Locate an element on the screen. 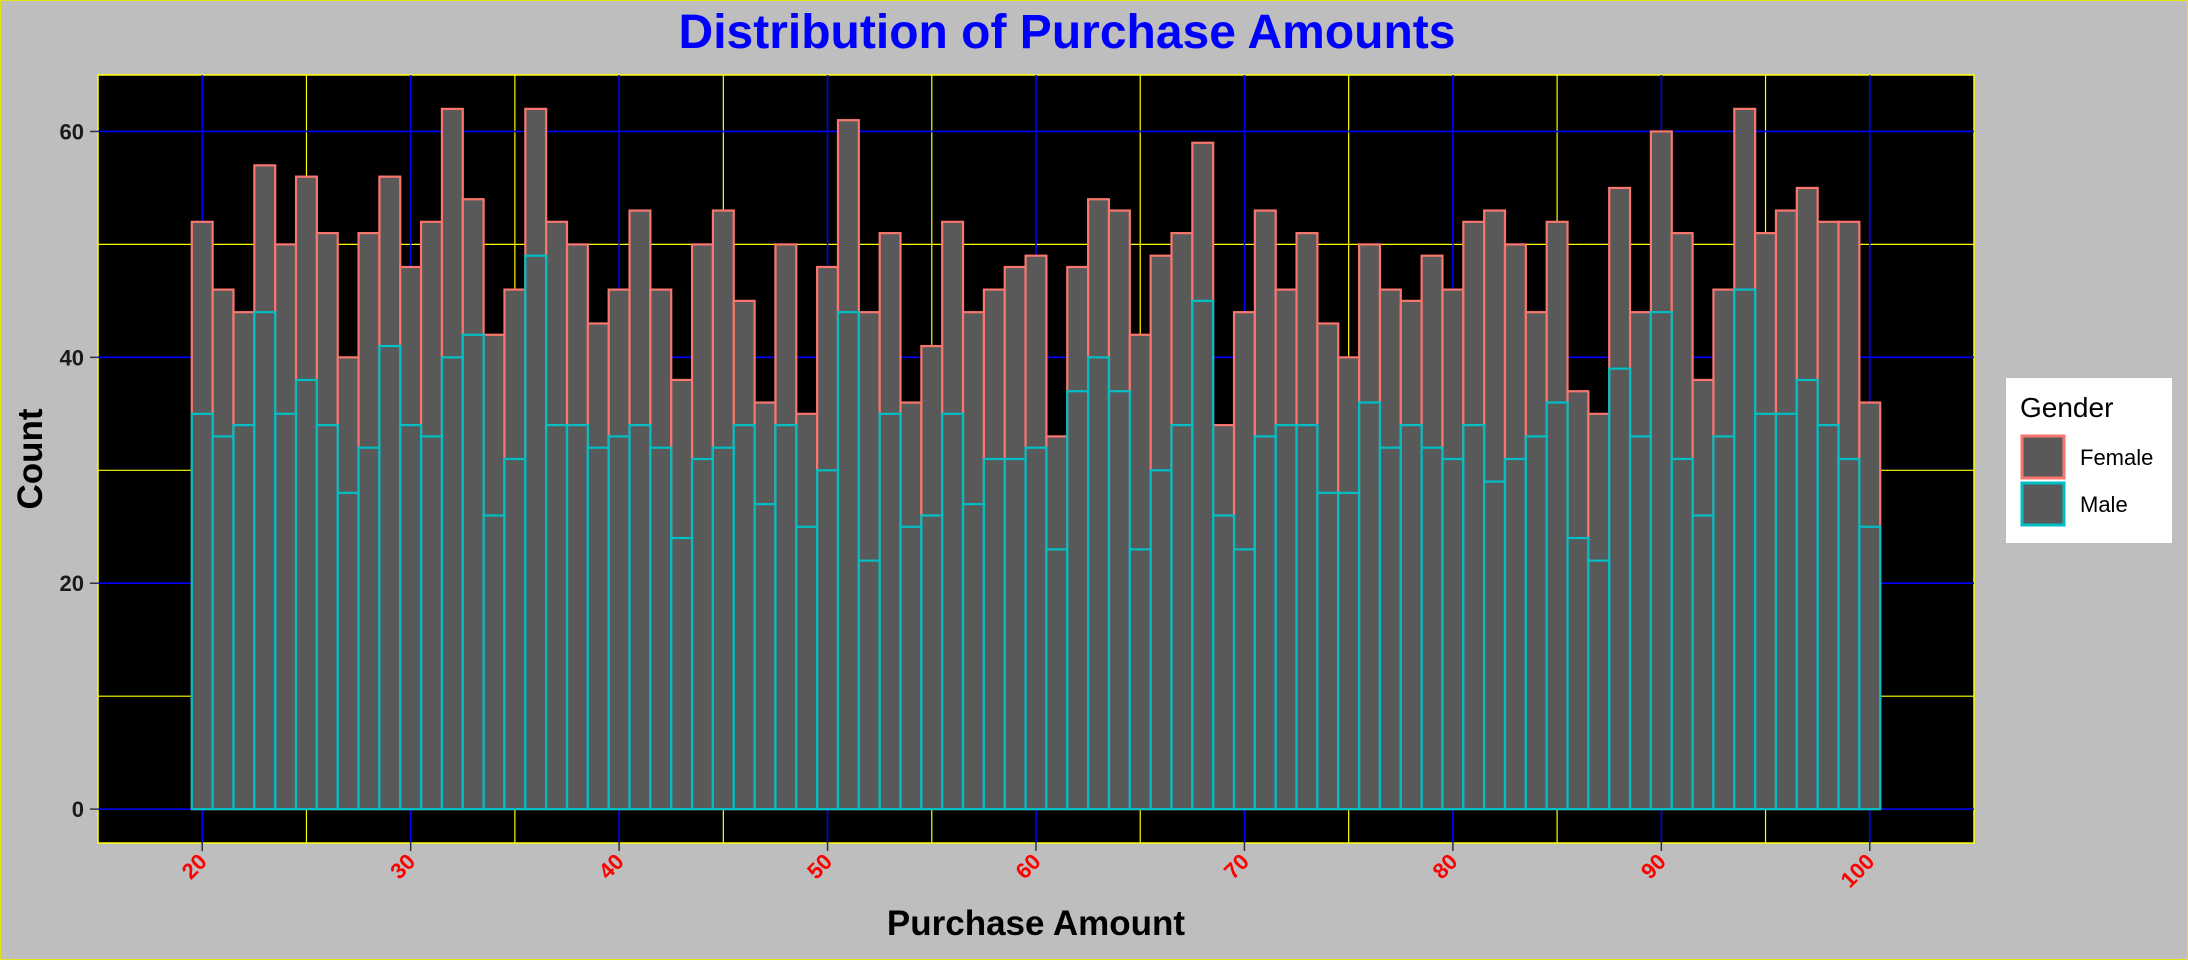 This screenshot has height=960, width=2188. y-tick-label: 40 is located at coordinates (72, 357).